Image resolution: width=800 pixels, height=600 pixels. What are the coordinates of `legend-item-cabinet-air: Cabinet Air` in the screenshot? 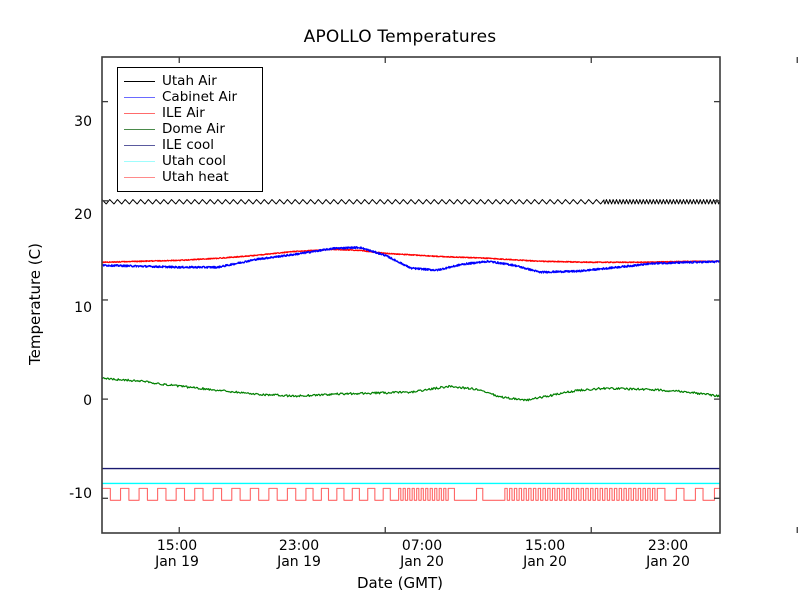 It's located at (190, 97).